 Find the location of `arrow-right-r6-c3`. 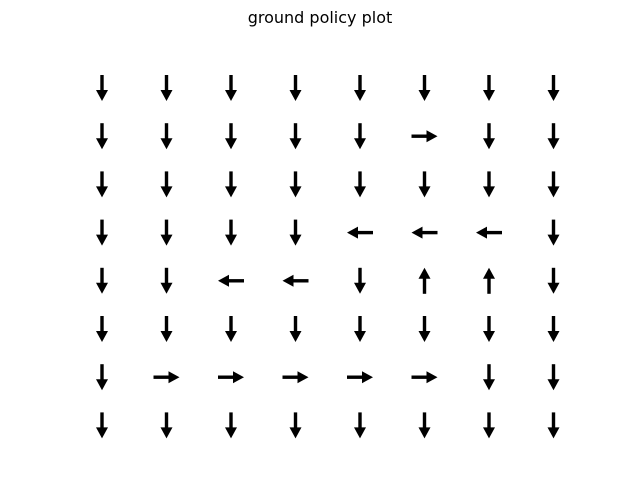

arrow-right-r6-c3 is located at coordinates (295, 377).